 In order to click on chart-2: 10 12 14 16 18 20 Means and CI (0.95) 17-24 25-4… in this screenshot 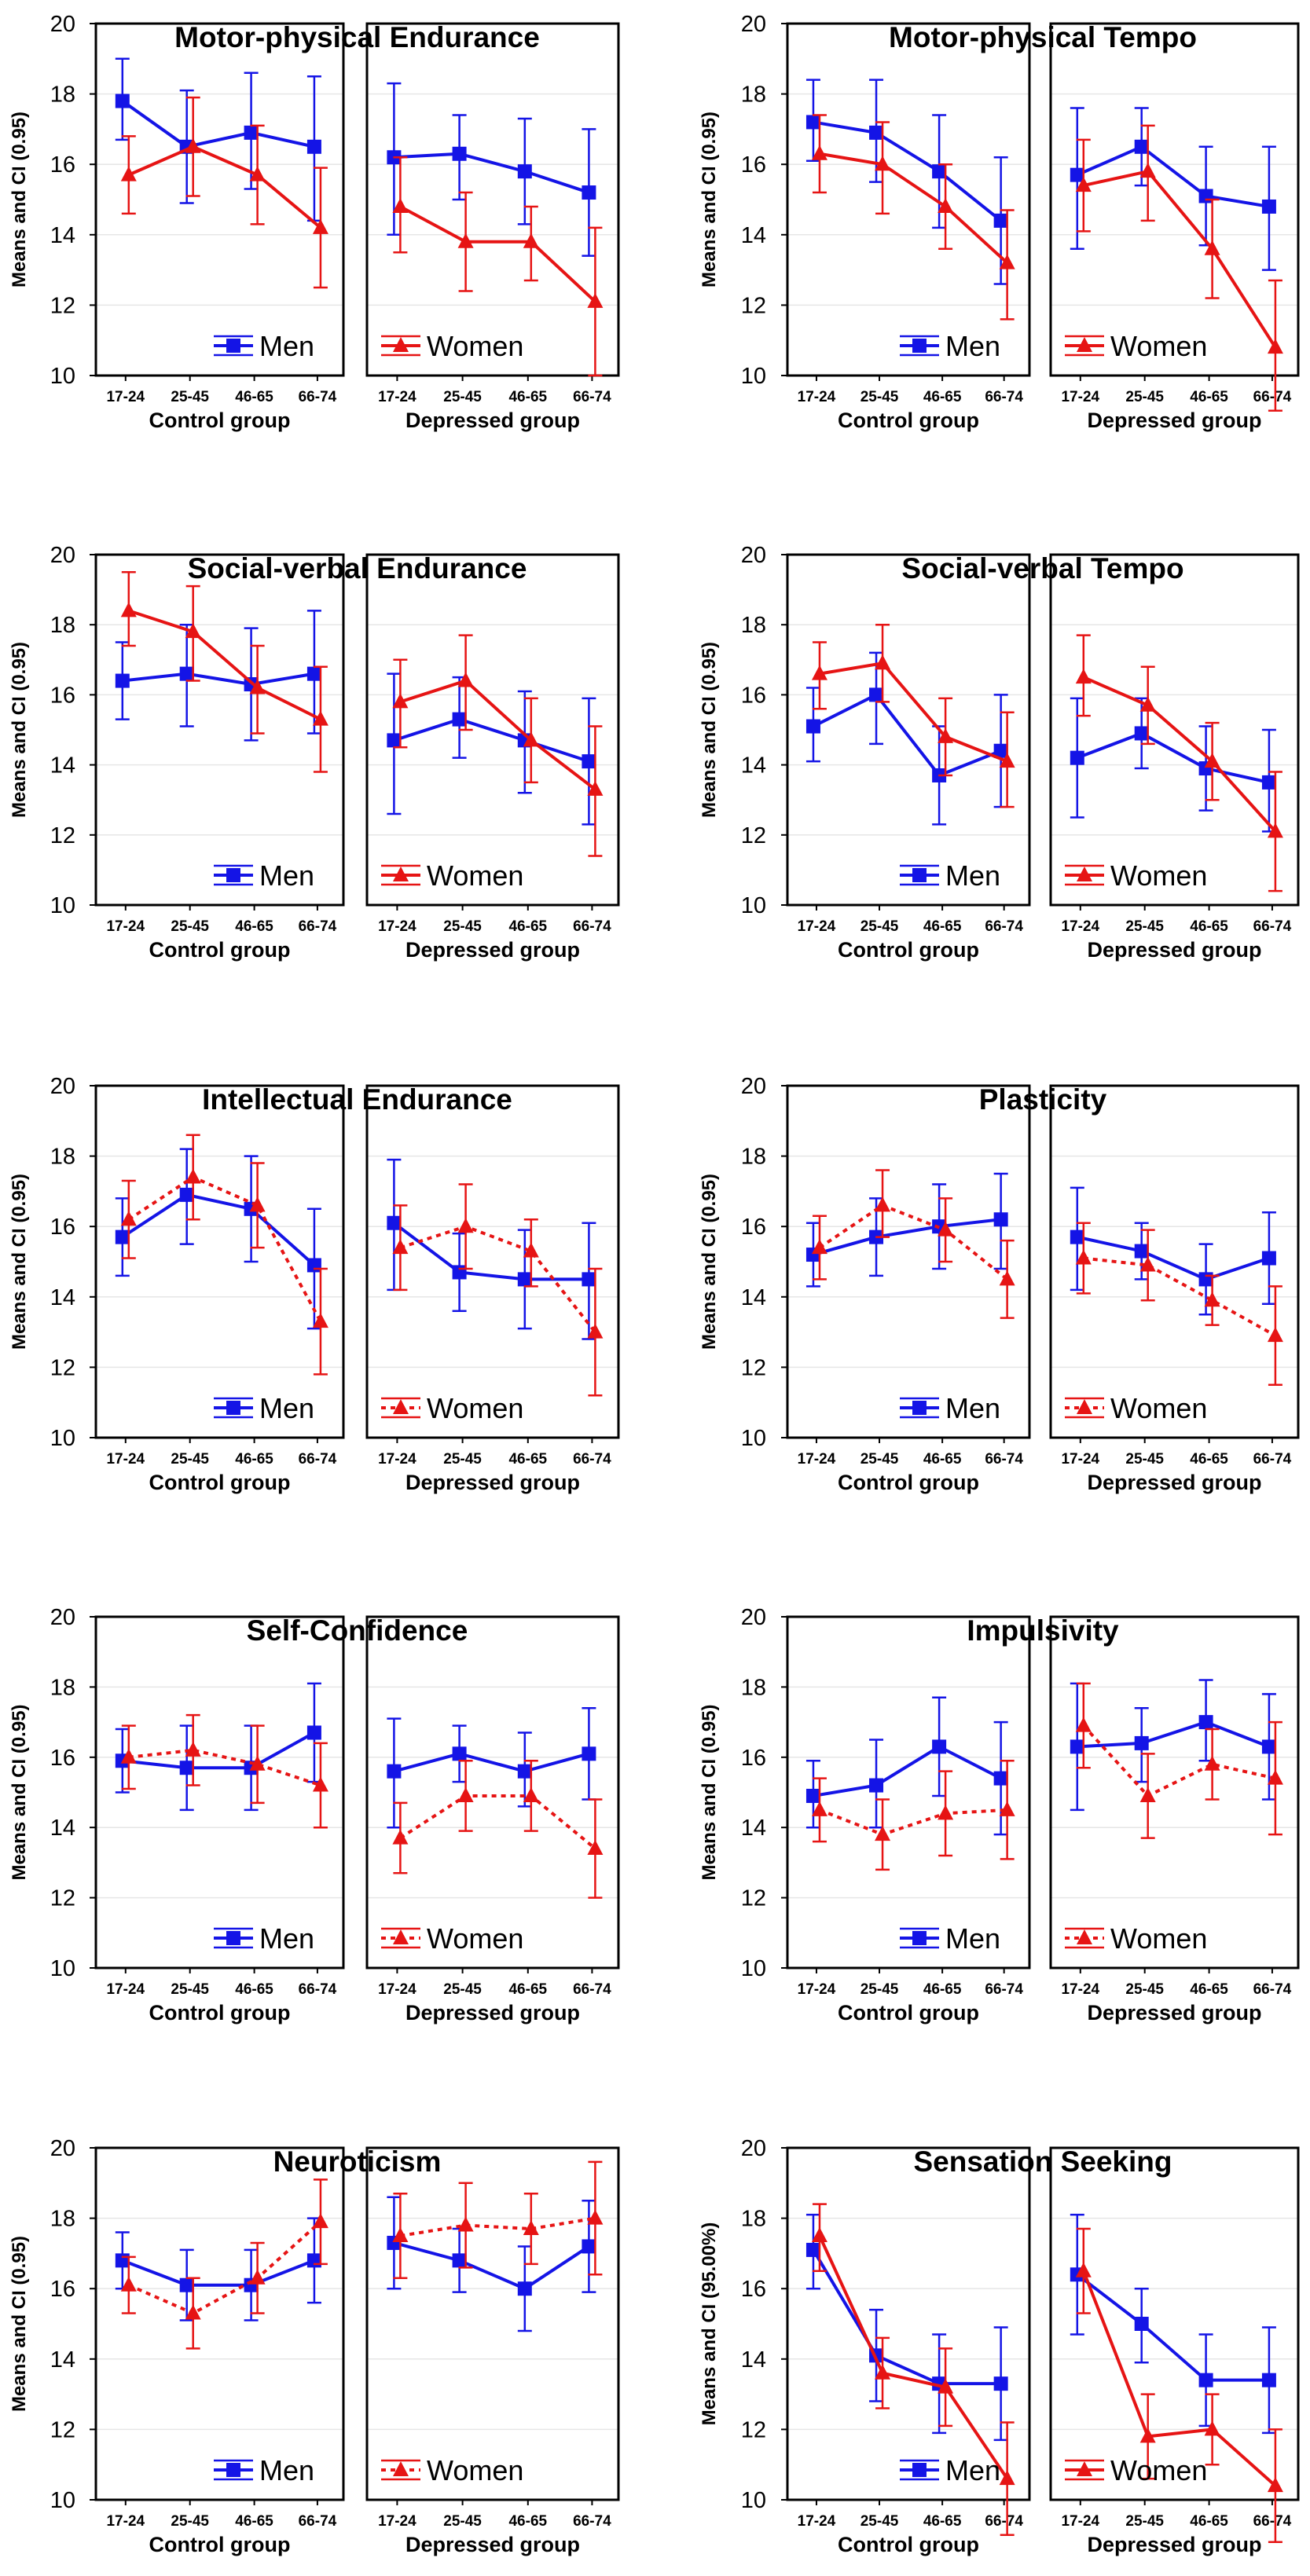, I will do `click(999, 222)`.